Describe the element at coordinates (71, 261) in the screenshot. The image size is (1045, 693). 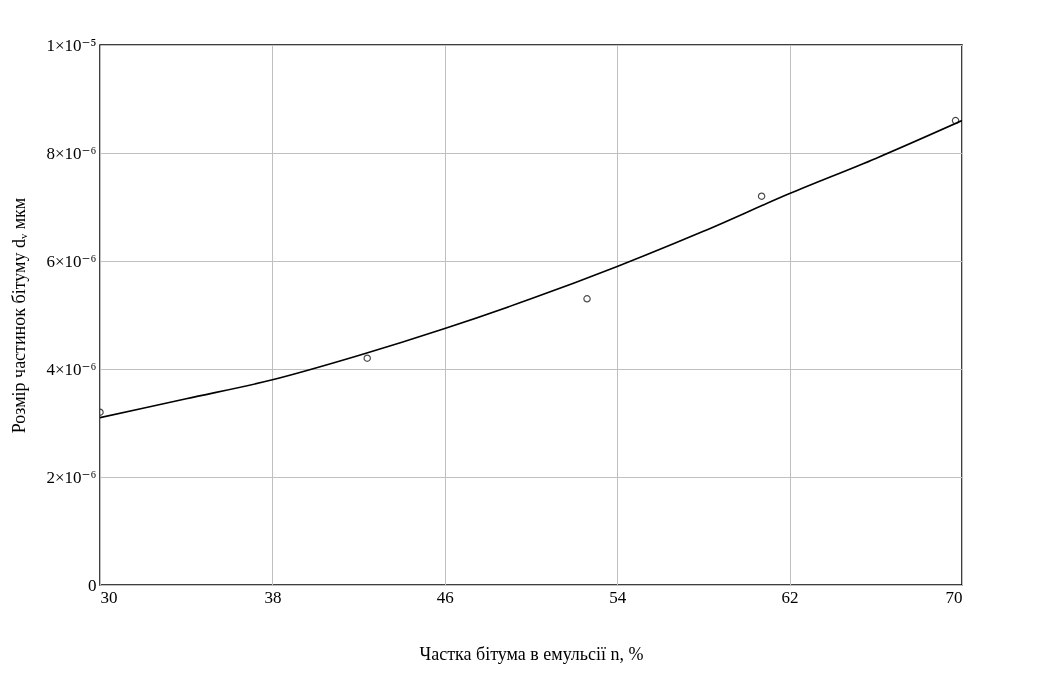
I see `y-tick-label: 6×10⁻⁶` at that location.